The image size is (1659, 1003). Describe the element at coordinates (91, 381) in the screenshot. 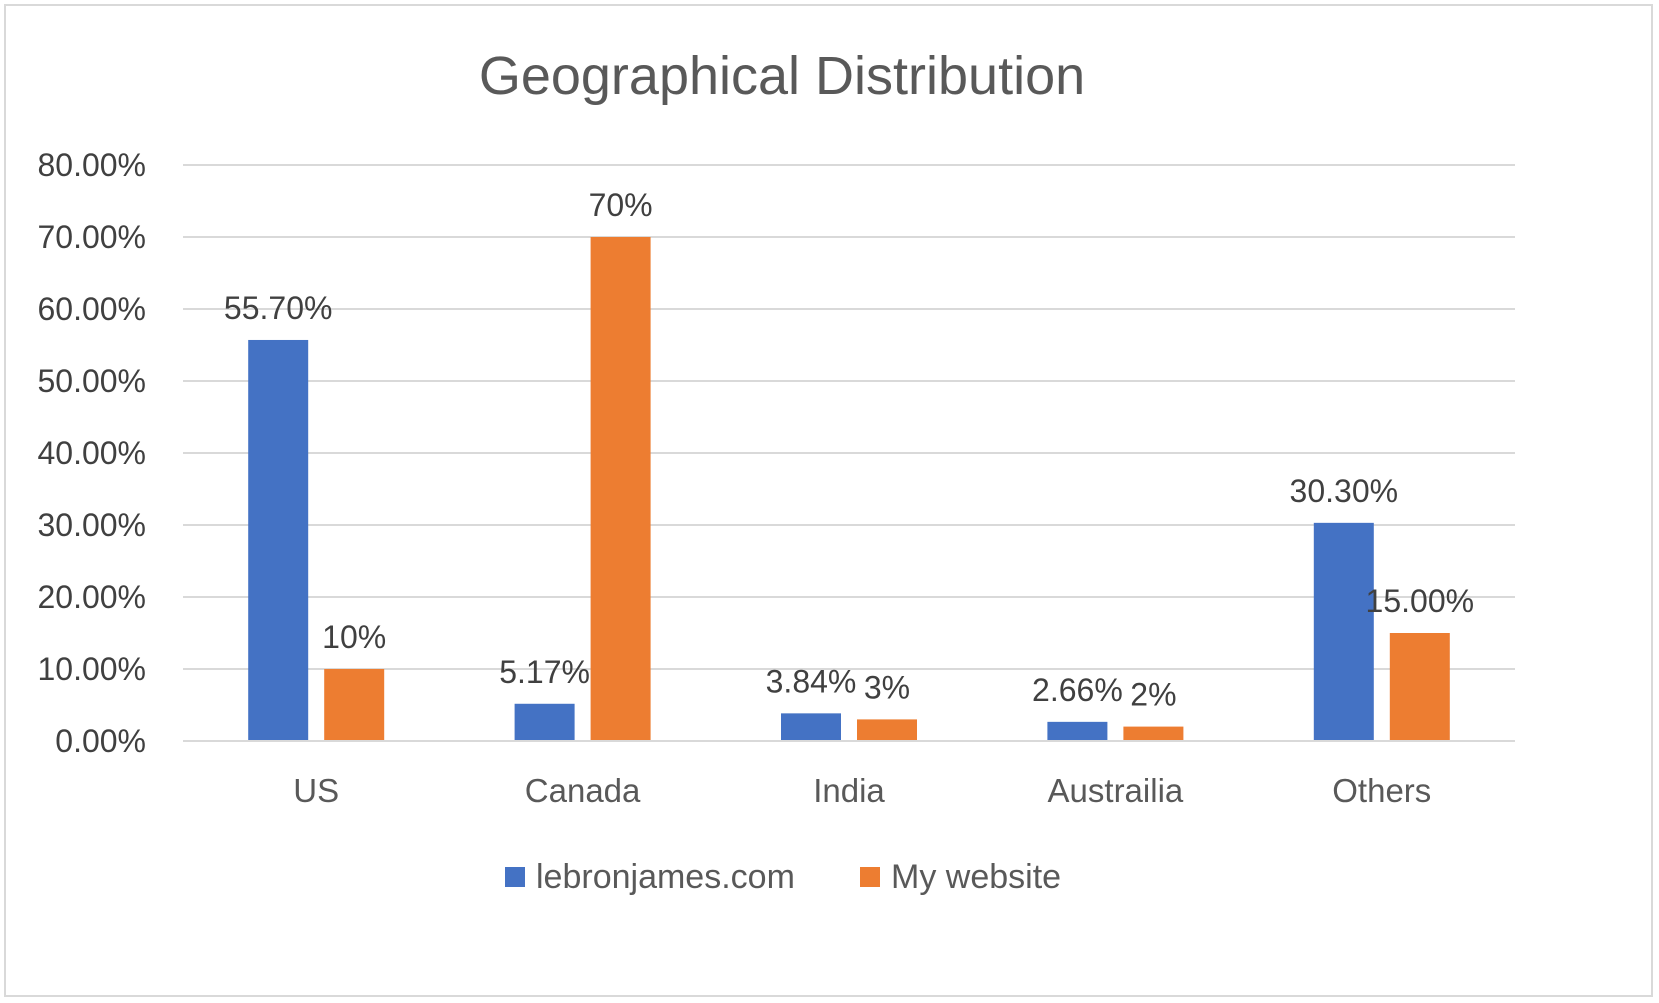

I see `y-tick-label: 50.00%` at that location.